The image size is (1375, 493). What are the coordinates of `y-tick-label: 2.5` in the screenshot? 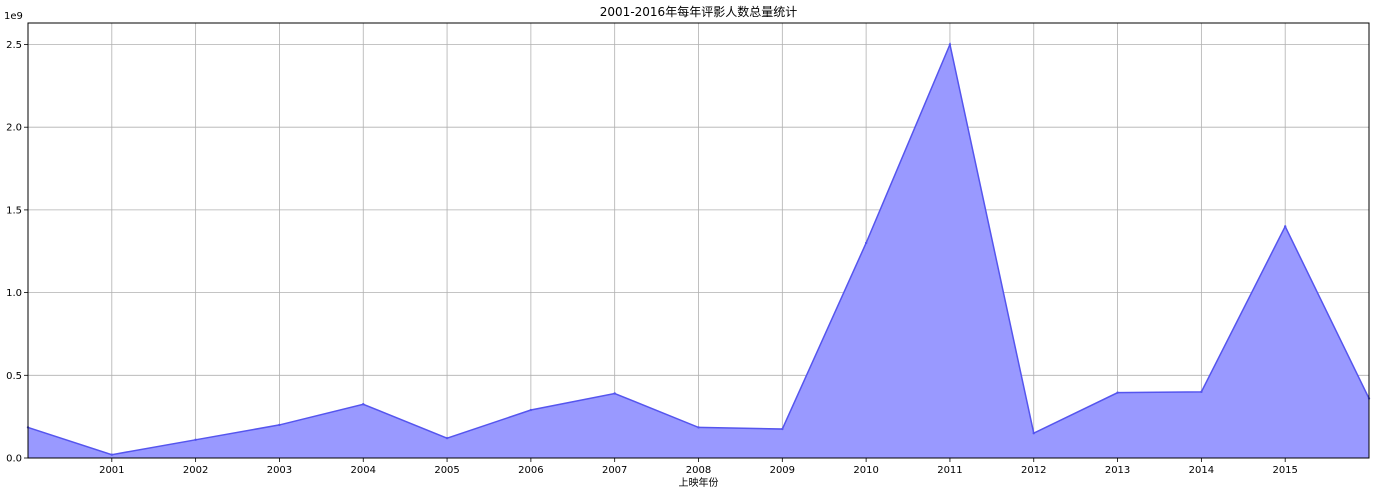 It's located at (14, 45).